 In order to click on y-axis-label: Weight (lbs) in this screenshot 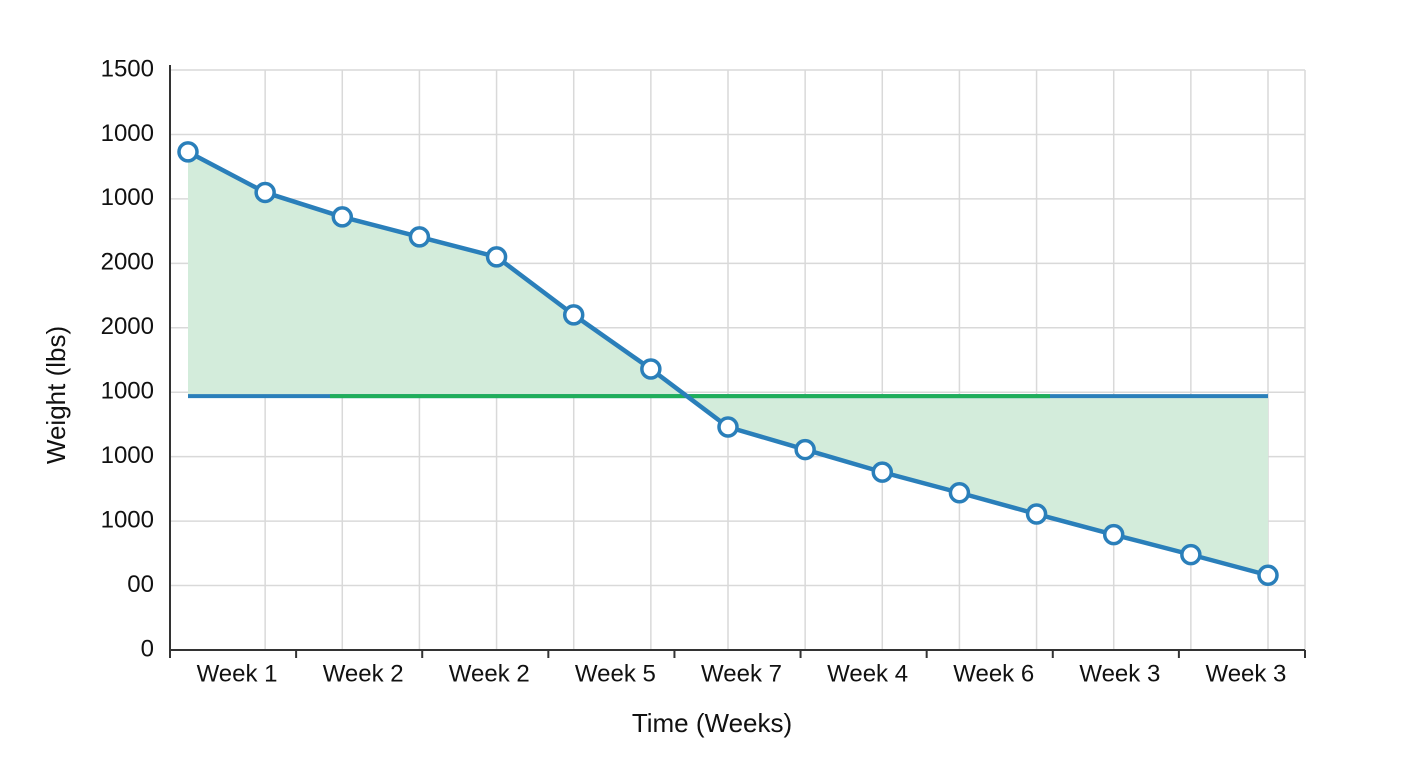, I will do `click(56, 395)`.